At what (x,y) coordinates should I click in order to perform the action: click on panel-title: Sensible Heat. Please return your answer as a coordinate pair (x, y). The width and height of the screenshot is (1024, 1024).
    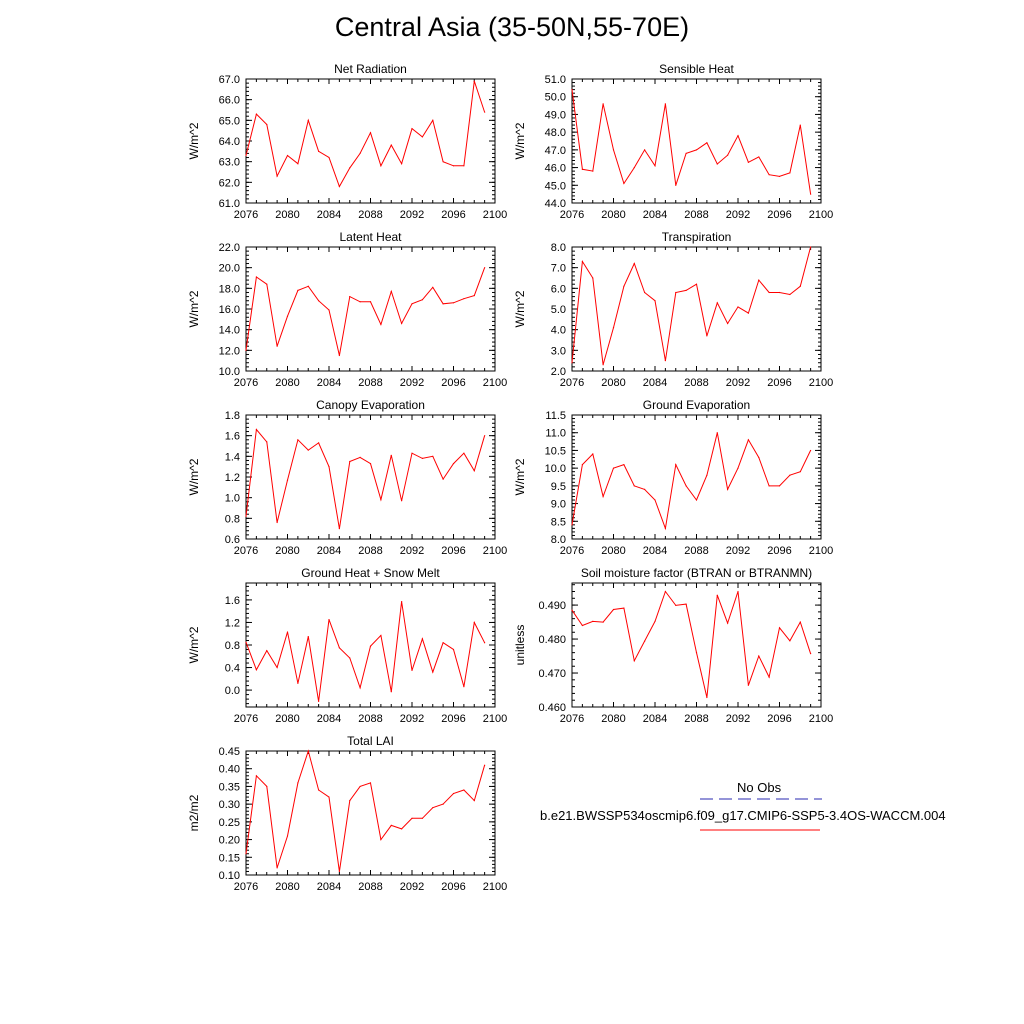
    Looking at the image, I should click on (696, 69).